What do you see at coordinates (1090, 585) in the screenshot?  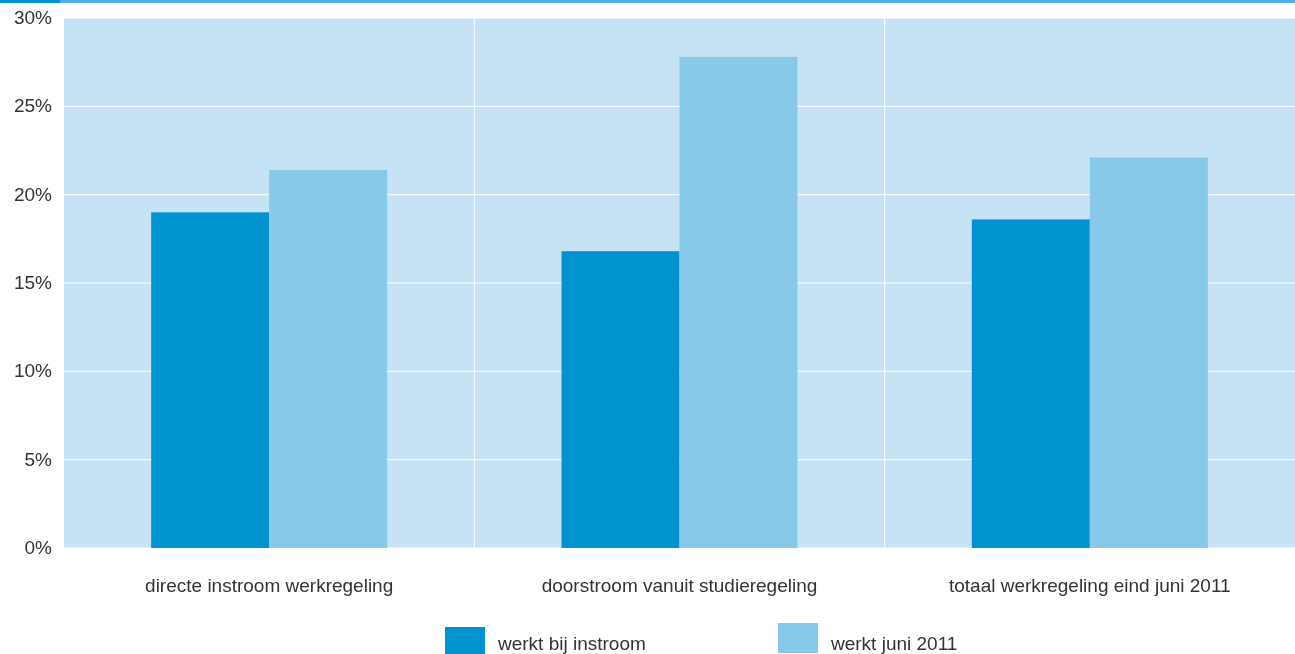 I see `x-tick-label: totaal werkregeling eind juni 2011` at bounding box center [1090, 585].